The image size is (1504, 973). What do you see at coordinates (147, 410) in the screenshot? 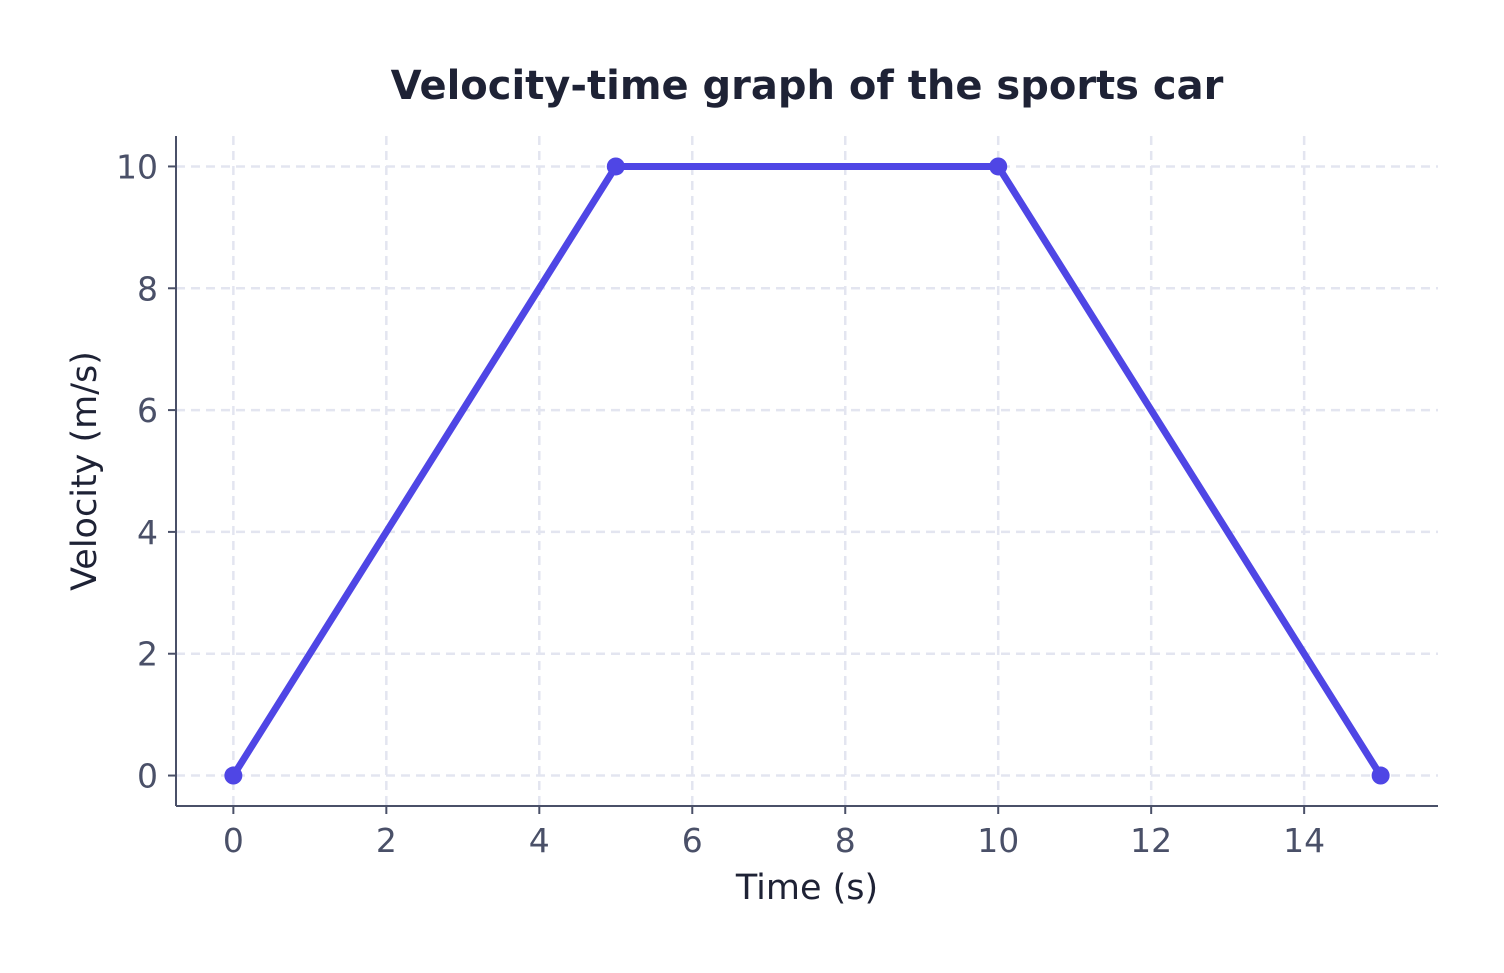
I see `y-tick-label: 6` at bounding box center [147, 410].